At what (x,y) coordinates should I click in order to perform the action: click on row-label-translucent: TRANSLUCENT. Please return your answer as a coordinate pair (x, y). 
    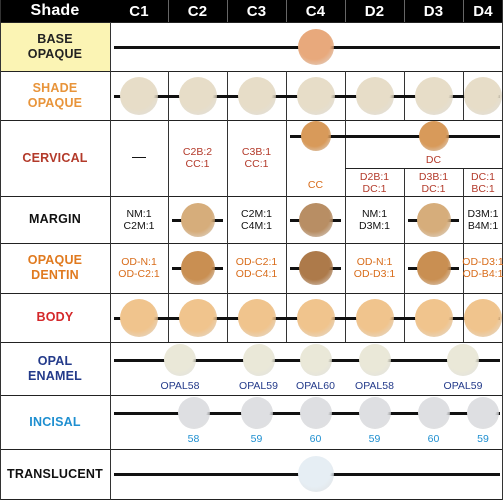
    Looking at the image, I should click on (55, 473).